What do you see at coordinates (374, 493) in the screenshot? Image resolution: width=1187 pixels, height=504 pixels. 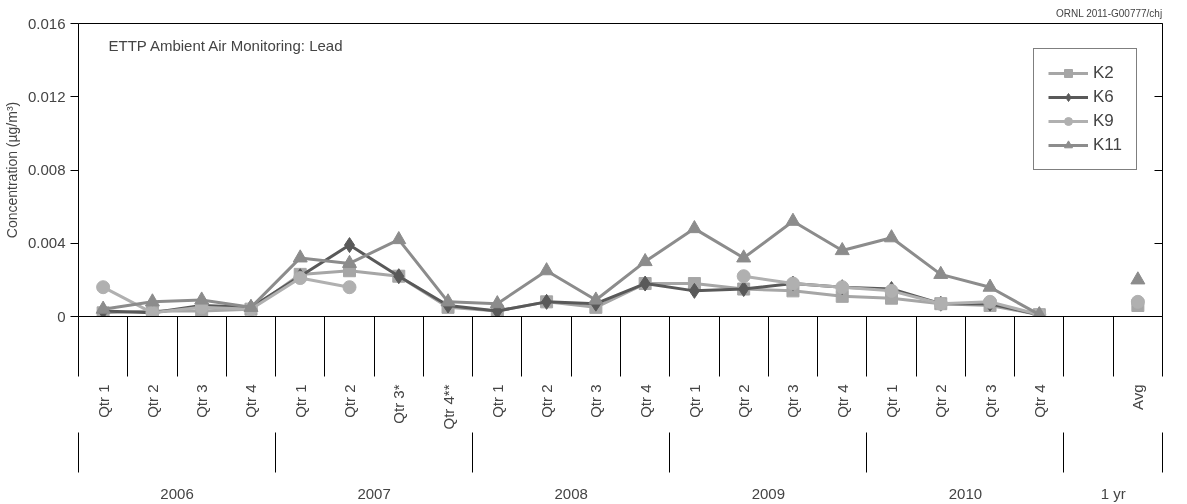 I see `text: 2007` at bounding box center [374, 493].